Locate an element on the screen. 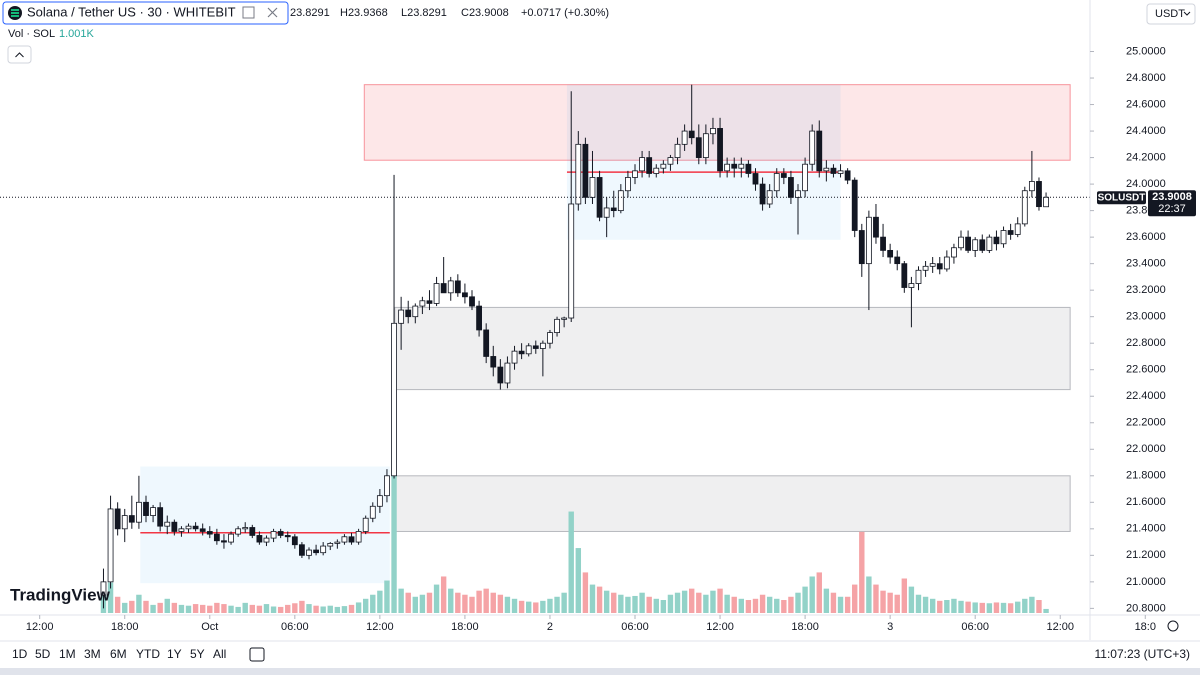 Image resolution: width=1200 pixels, height=675 pixels. range-button: YTD is located at coordinates (148, 654).